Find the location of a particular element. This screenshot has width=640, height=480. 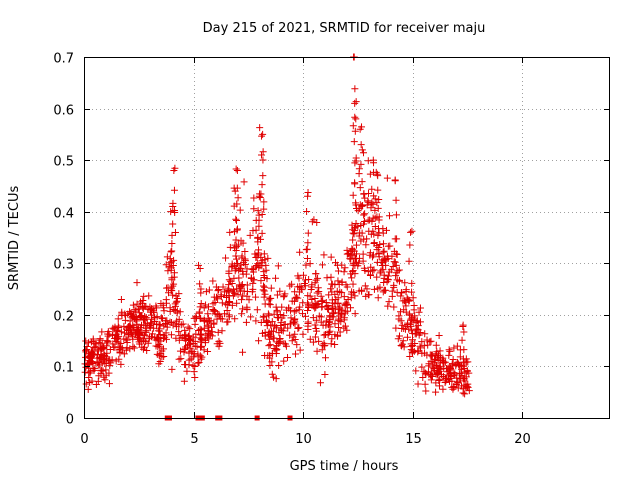

y-tick-label: 0.2 is located at coordinates (63, 317).